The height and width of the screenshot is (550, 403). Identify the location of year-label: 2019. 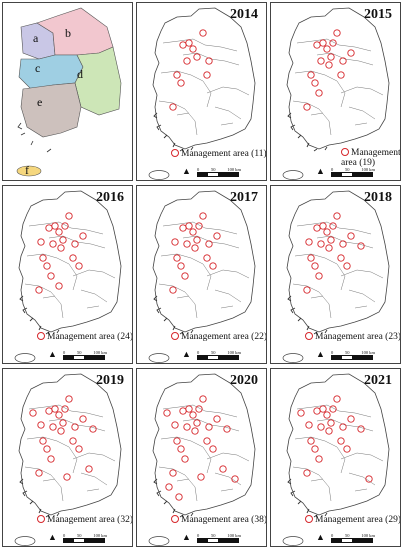
(110, 380).